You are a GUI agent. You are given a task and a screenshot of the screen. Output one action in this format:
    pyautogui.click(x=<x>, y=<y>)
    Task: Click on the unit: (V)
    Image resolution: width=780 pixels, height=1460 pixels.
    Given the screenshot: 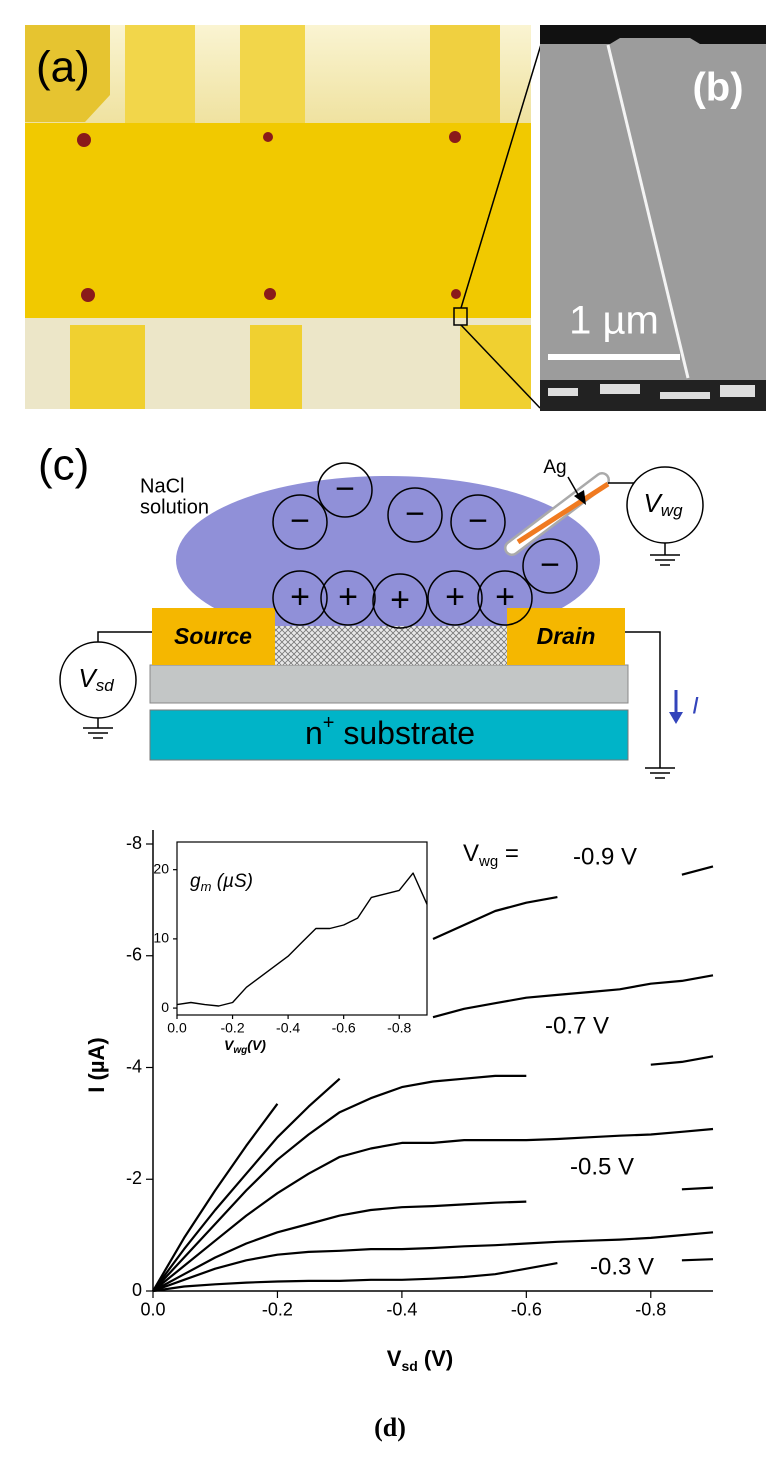 What is the action you would take?
    pyautogui.click(x=256, y=1045)
    